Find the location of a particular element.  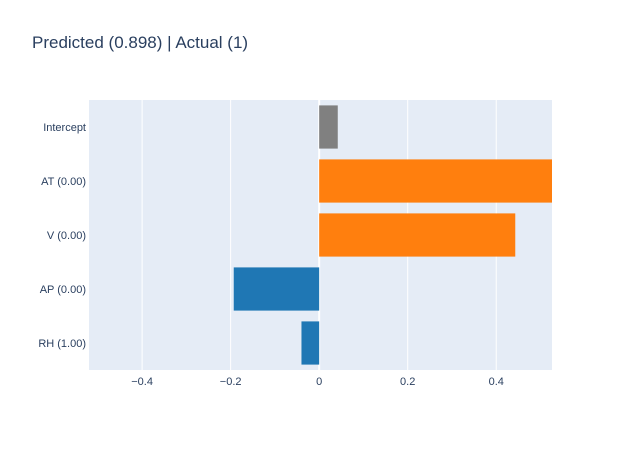

x-tick-label: 0.4 is located at coordinates (496, 382).